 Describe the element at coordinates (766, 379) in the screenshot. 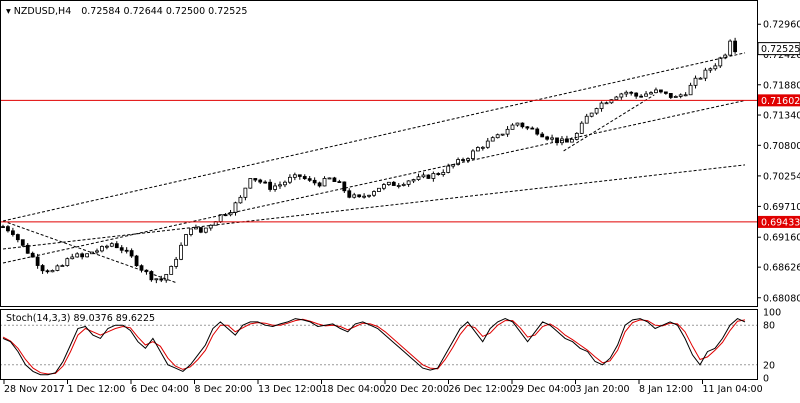

I see `stoch-axis-tick-label: 0` at that location.